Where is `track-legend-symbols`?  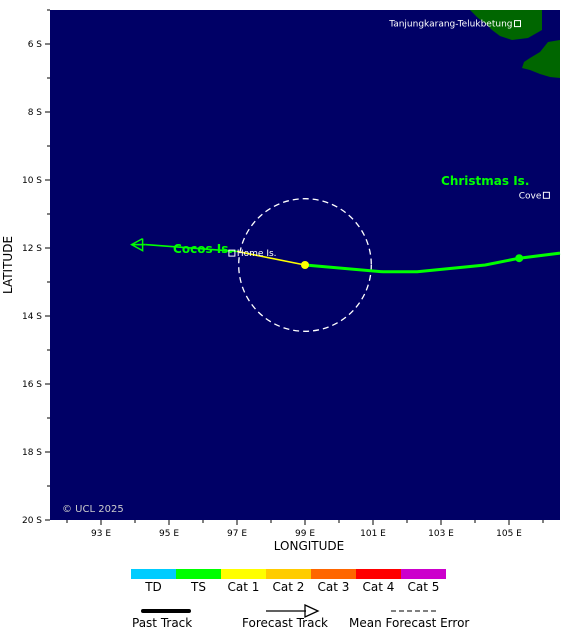
track-legend-symbols is located at coordinates (289, 611).